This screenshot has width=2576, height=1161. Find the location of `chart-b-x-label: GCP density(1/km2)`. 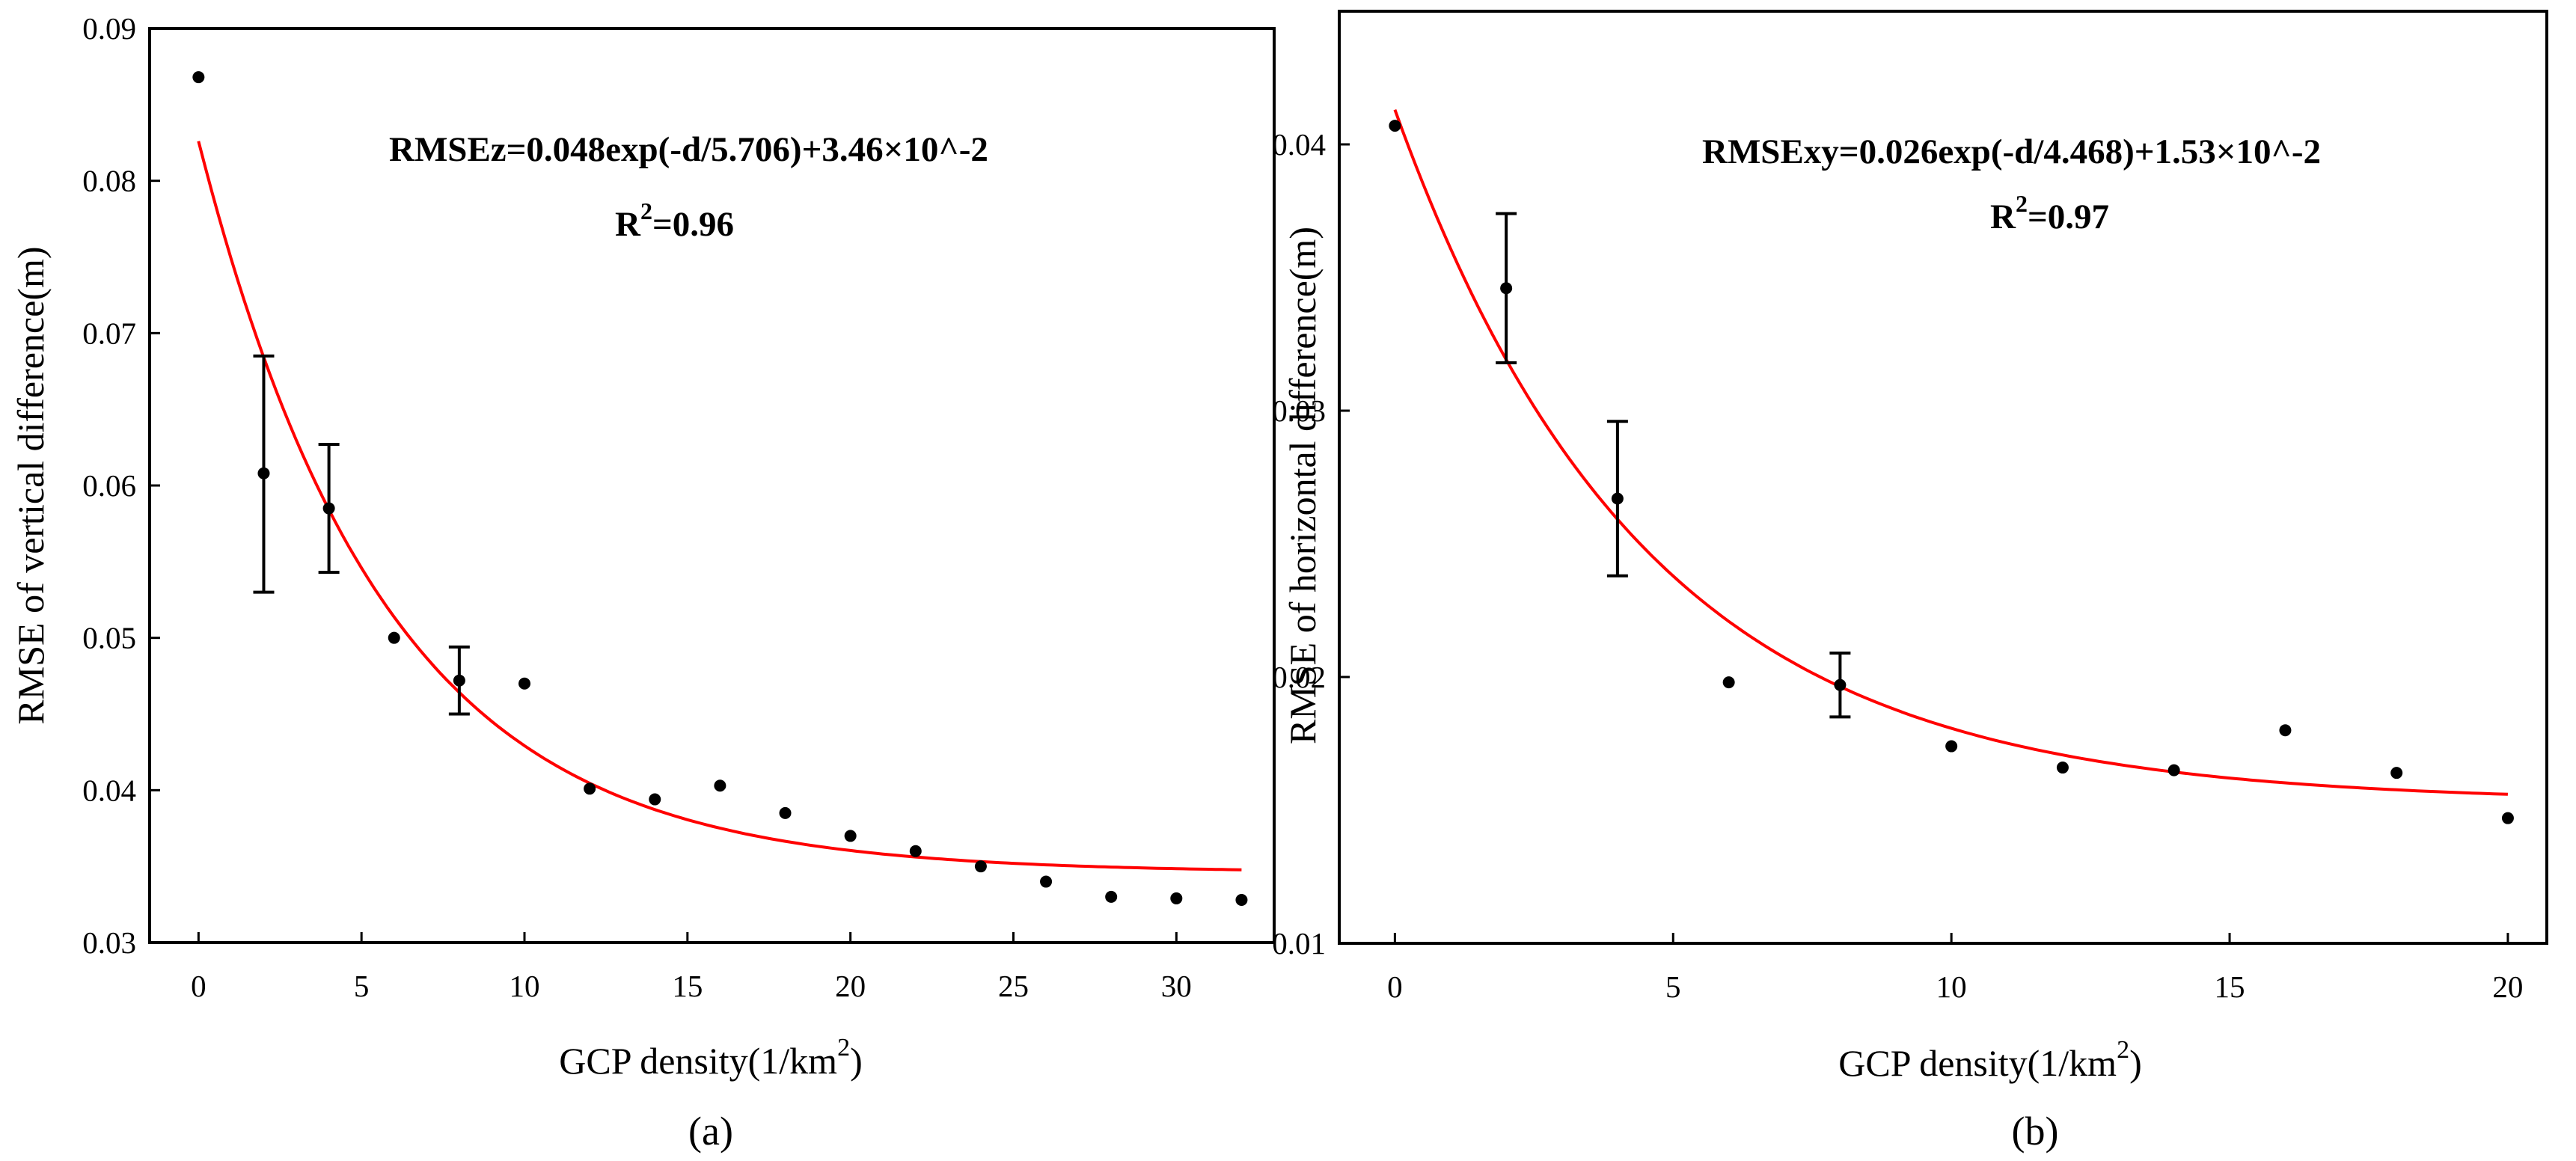

chart-b-x-label: GCP density(1/km2) is located at coordinates (1990, 1060).